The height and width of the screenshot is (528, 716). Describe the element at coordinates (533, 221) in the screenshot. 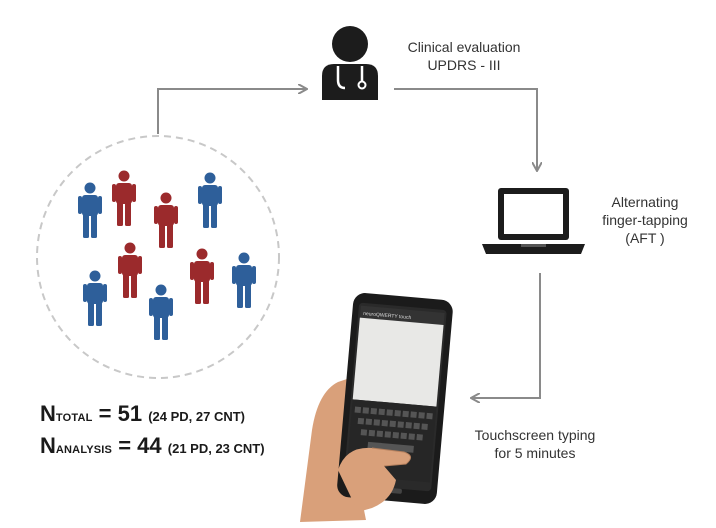

I see `laptop-icon` at that location.